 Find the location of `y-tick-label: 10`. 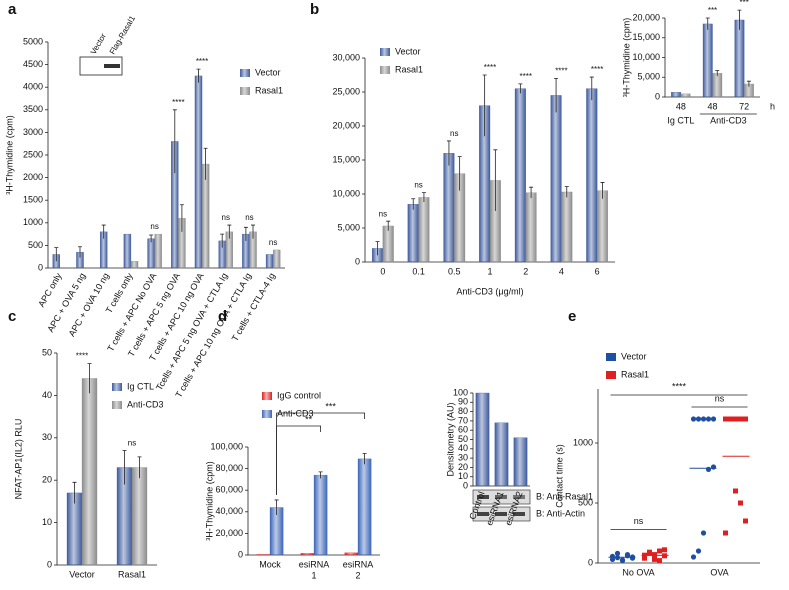

y-tick-label: 10 is located at coordinates (463, 476).